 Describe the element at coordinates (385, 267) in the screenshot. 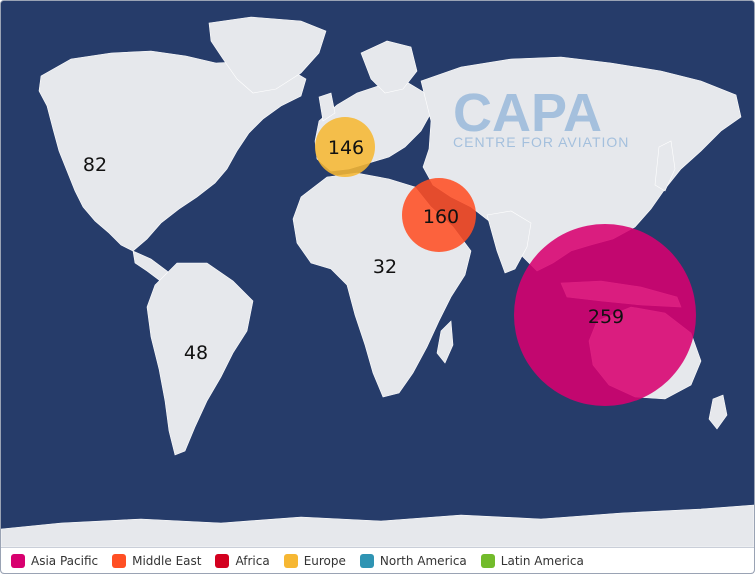

I see `africa-value-label: 32` at that location.